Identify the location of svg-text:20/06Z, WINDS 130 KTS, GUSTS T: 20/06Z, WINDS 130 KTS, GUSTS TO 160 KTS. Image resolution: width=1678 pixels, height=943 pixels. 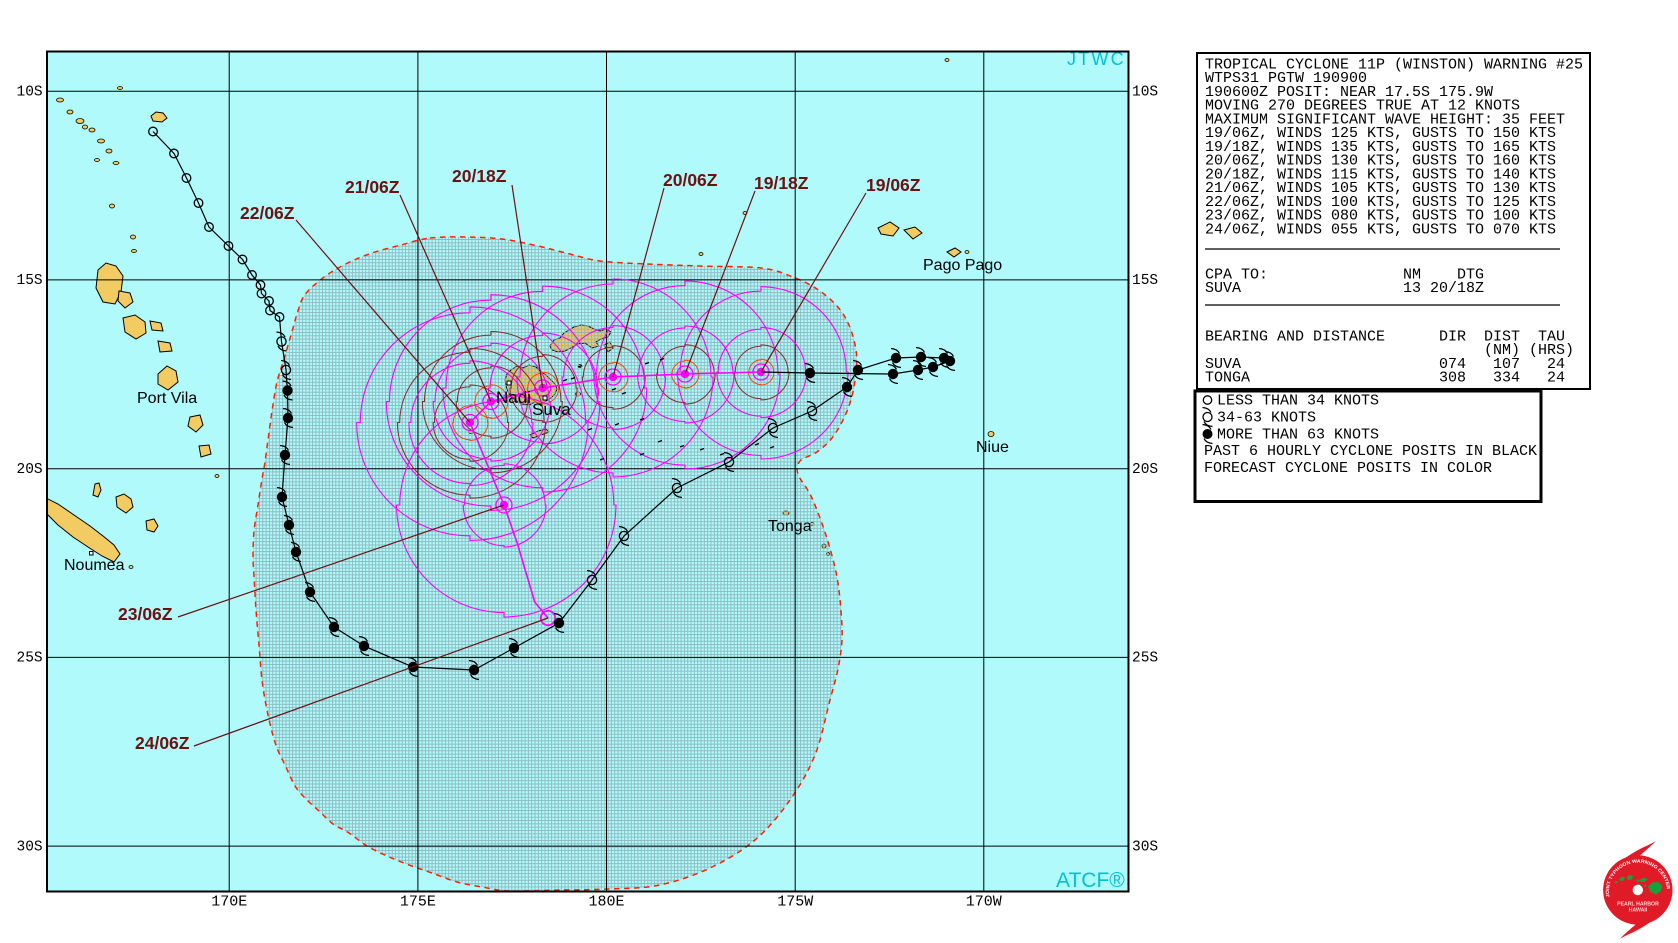
(1380, 161).